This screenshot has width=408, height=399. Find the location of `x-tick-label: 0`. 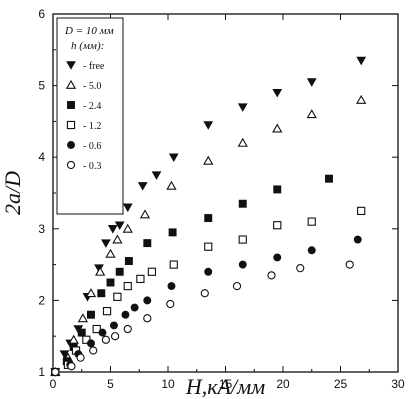

x-tick-label: 0 is located at coordinates (53, 384).